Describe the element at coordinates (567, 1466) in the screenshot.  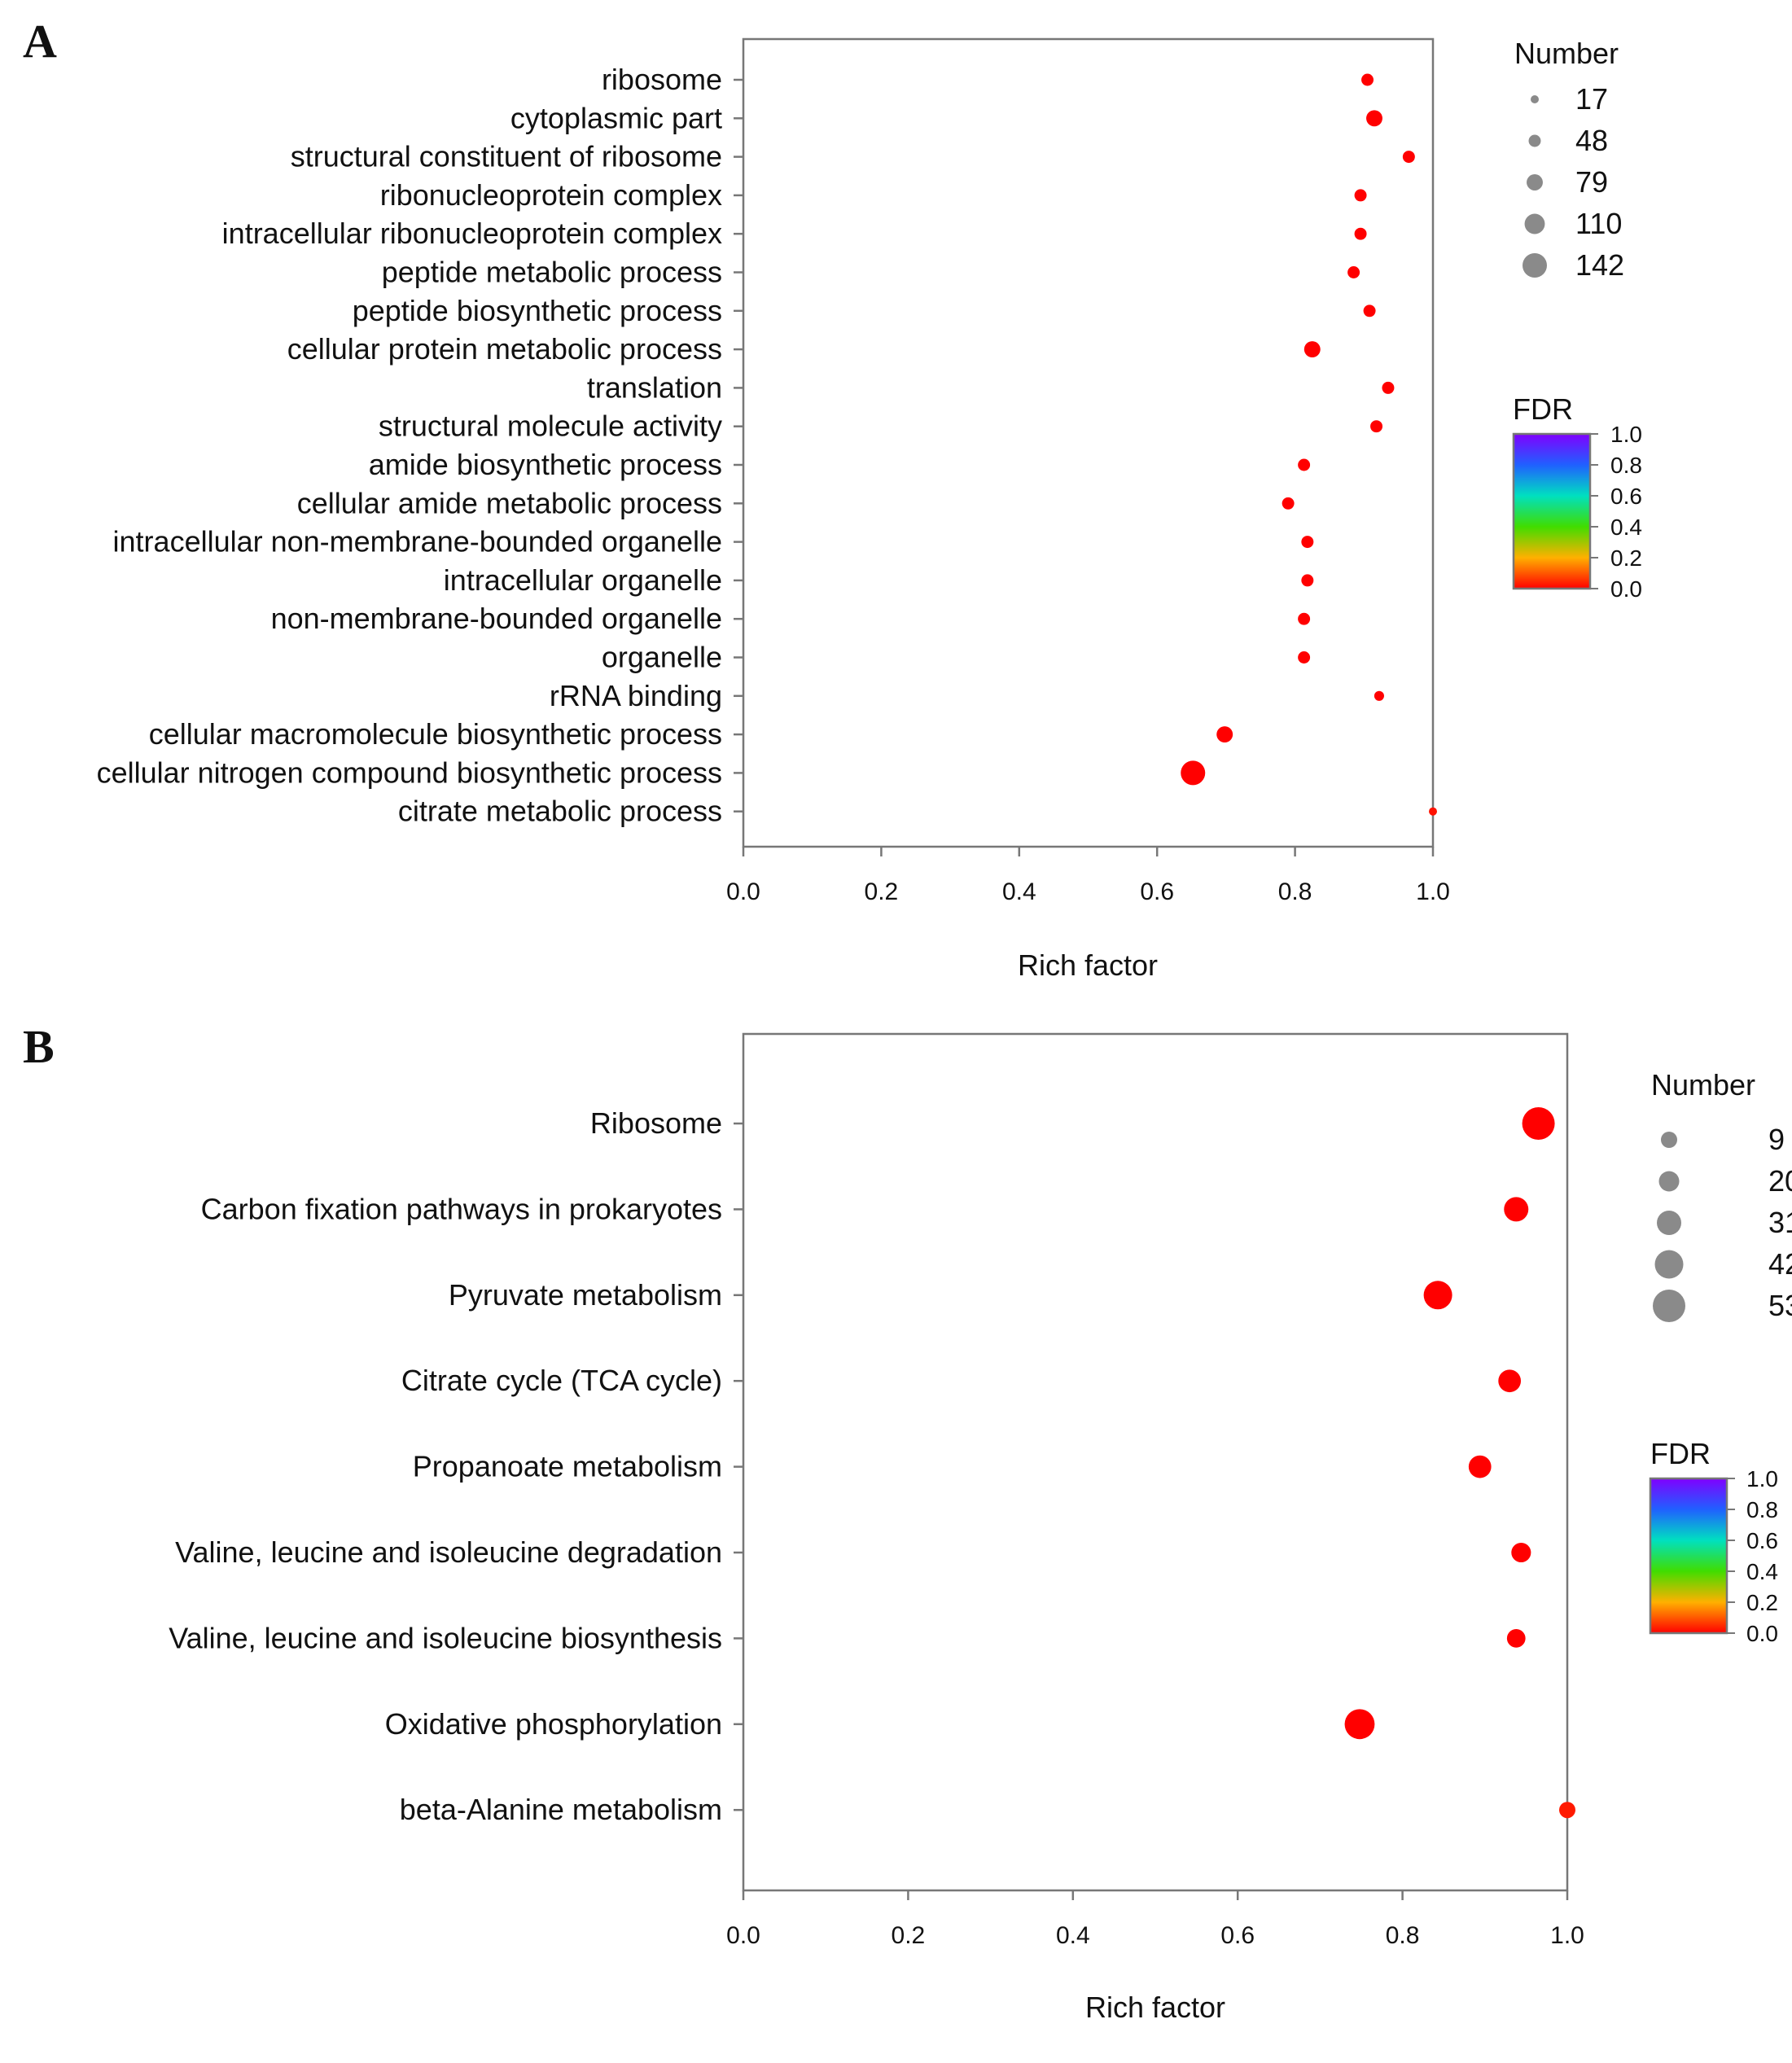
I see `y-category-label: Propanoate metabolism` at that location.